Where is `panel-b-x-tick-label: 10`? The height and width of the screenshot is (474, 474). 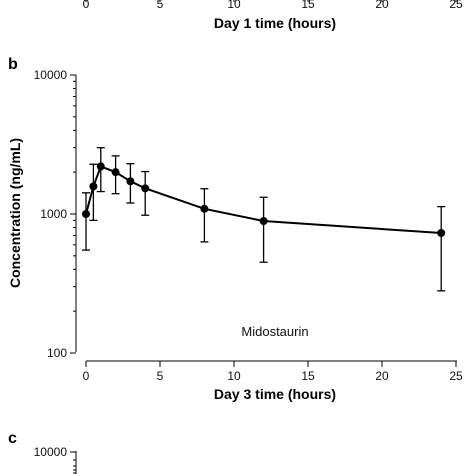 panel-b-x-tick-label: 10 is located at coordinates (234, 376).